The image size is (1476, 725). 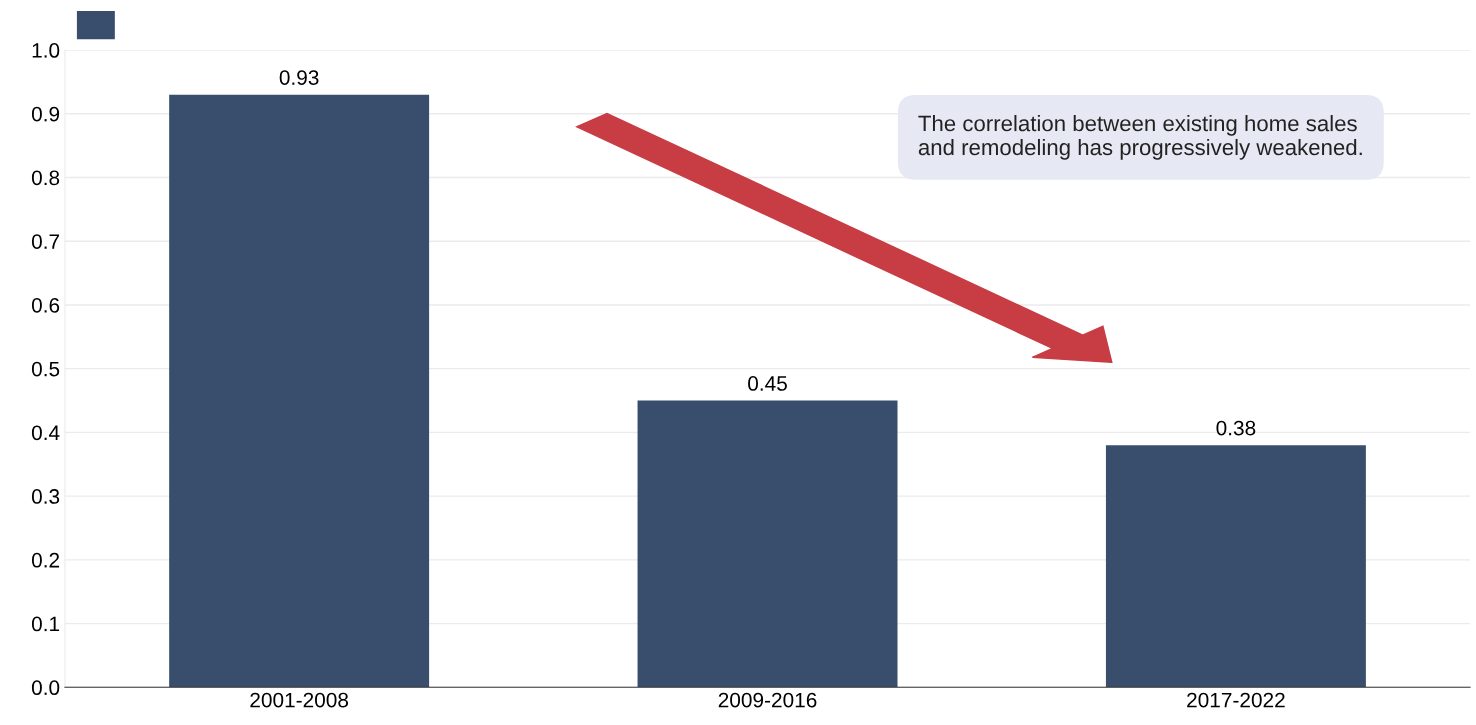 I want to click on y-tick-label: 0.3, so click(x=45, y=496).